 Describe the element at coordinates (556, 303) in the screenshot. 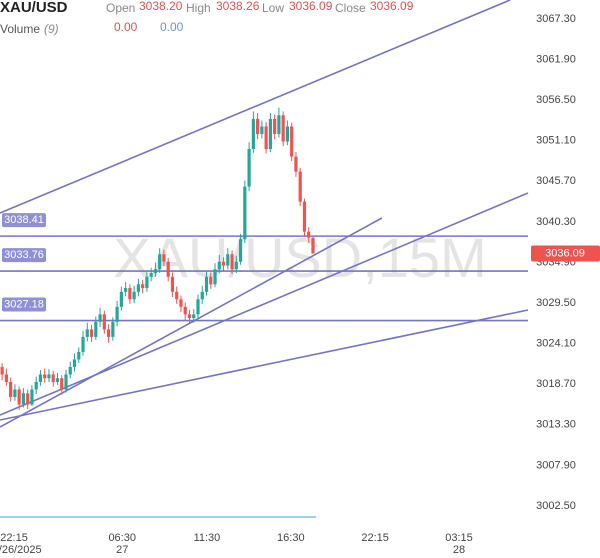

I see `y-tick-label: 3029.50` at that location.